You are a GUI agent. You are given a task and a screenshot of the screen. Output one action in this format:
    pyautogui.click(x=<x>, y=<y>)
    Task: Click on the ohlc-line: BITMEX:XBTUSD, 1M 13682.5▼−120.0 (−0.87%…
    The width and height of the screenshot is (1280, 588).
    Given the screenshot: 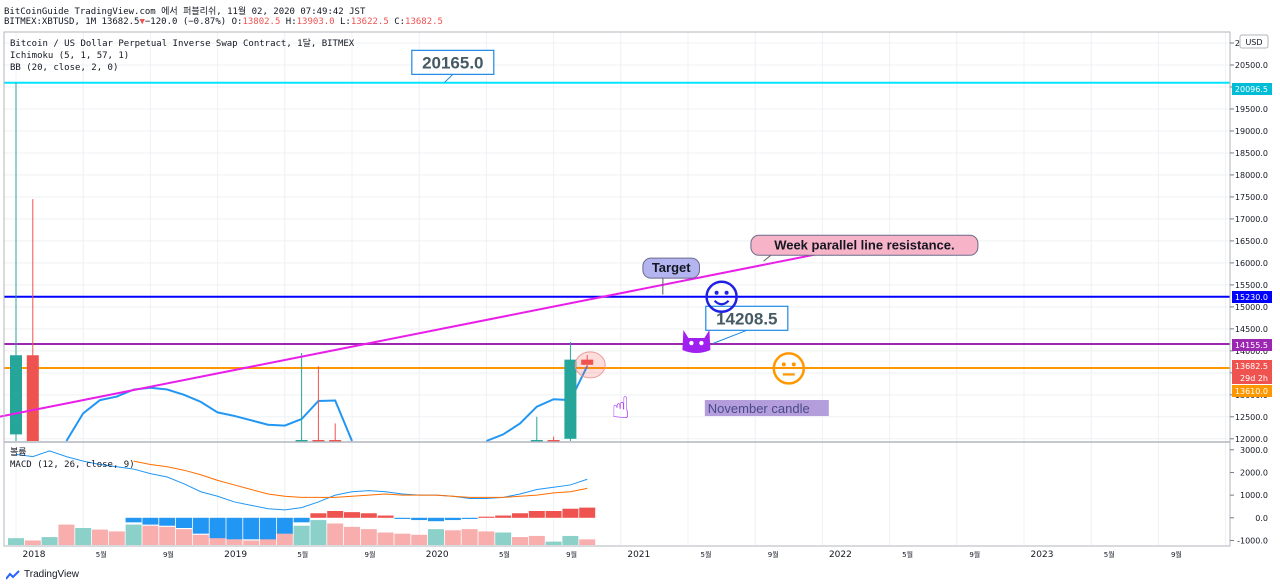 What is the action you would take?
    pyautogui.click(x=223, y=22)
    